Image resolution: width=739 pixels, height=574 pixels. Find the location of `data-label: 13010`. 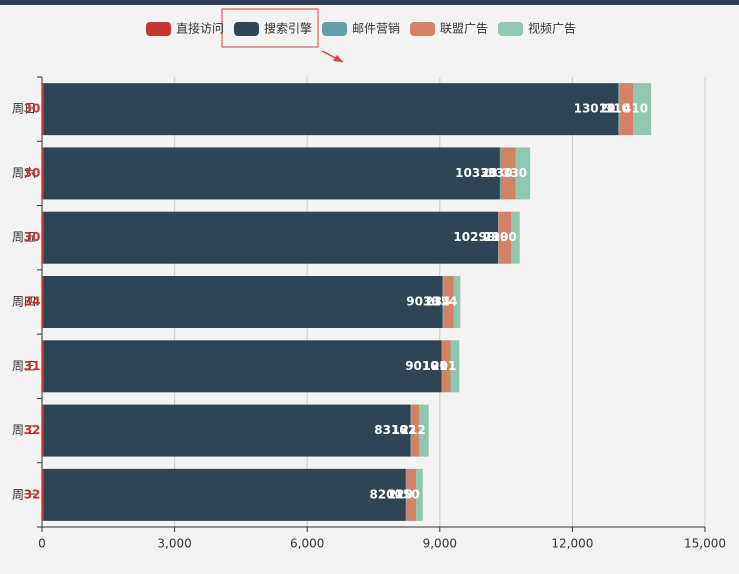

data-label: 13010 is located at coordinates (595, 109).